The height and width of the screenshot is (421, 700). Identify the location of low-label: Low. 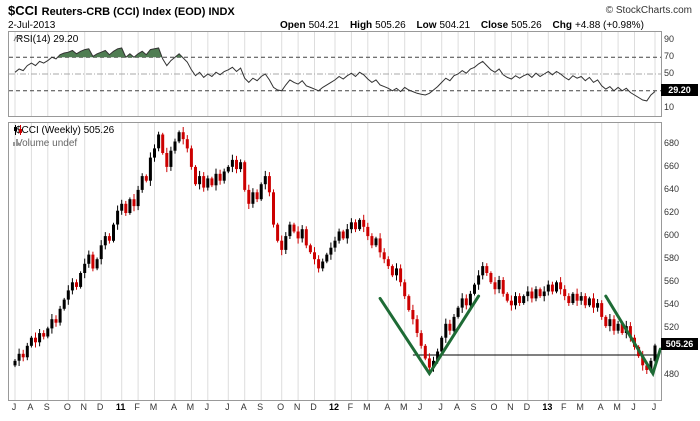
(426, 25).